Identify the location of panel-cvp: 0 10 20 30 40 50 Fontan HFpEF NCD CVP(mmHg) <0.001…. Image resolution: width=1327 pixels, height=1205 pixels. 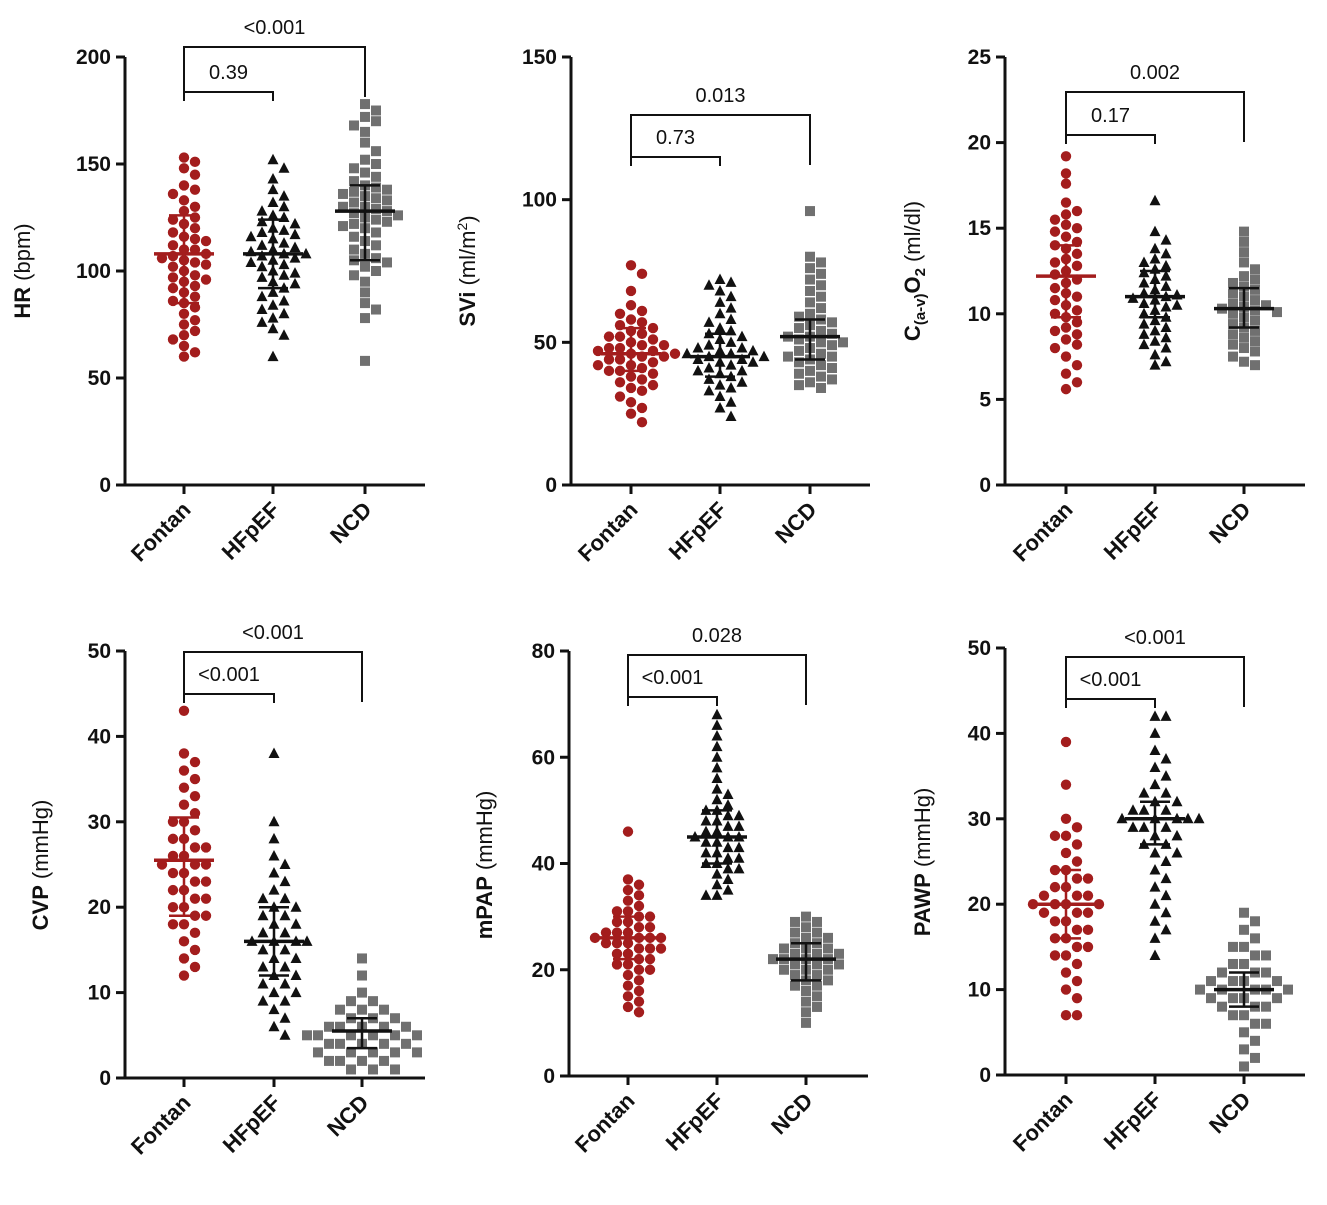
(226, 890).